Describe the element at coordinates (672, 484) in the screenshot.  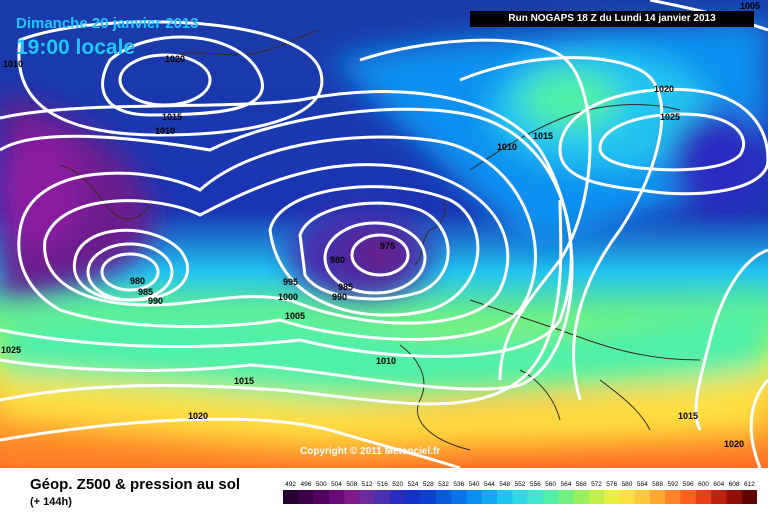
I see `legend-value-592: 592` at that location.